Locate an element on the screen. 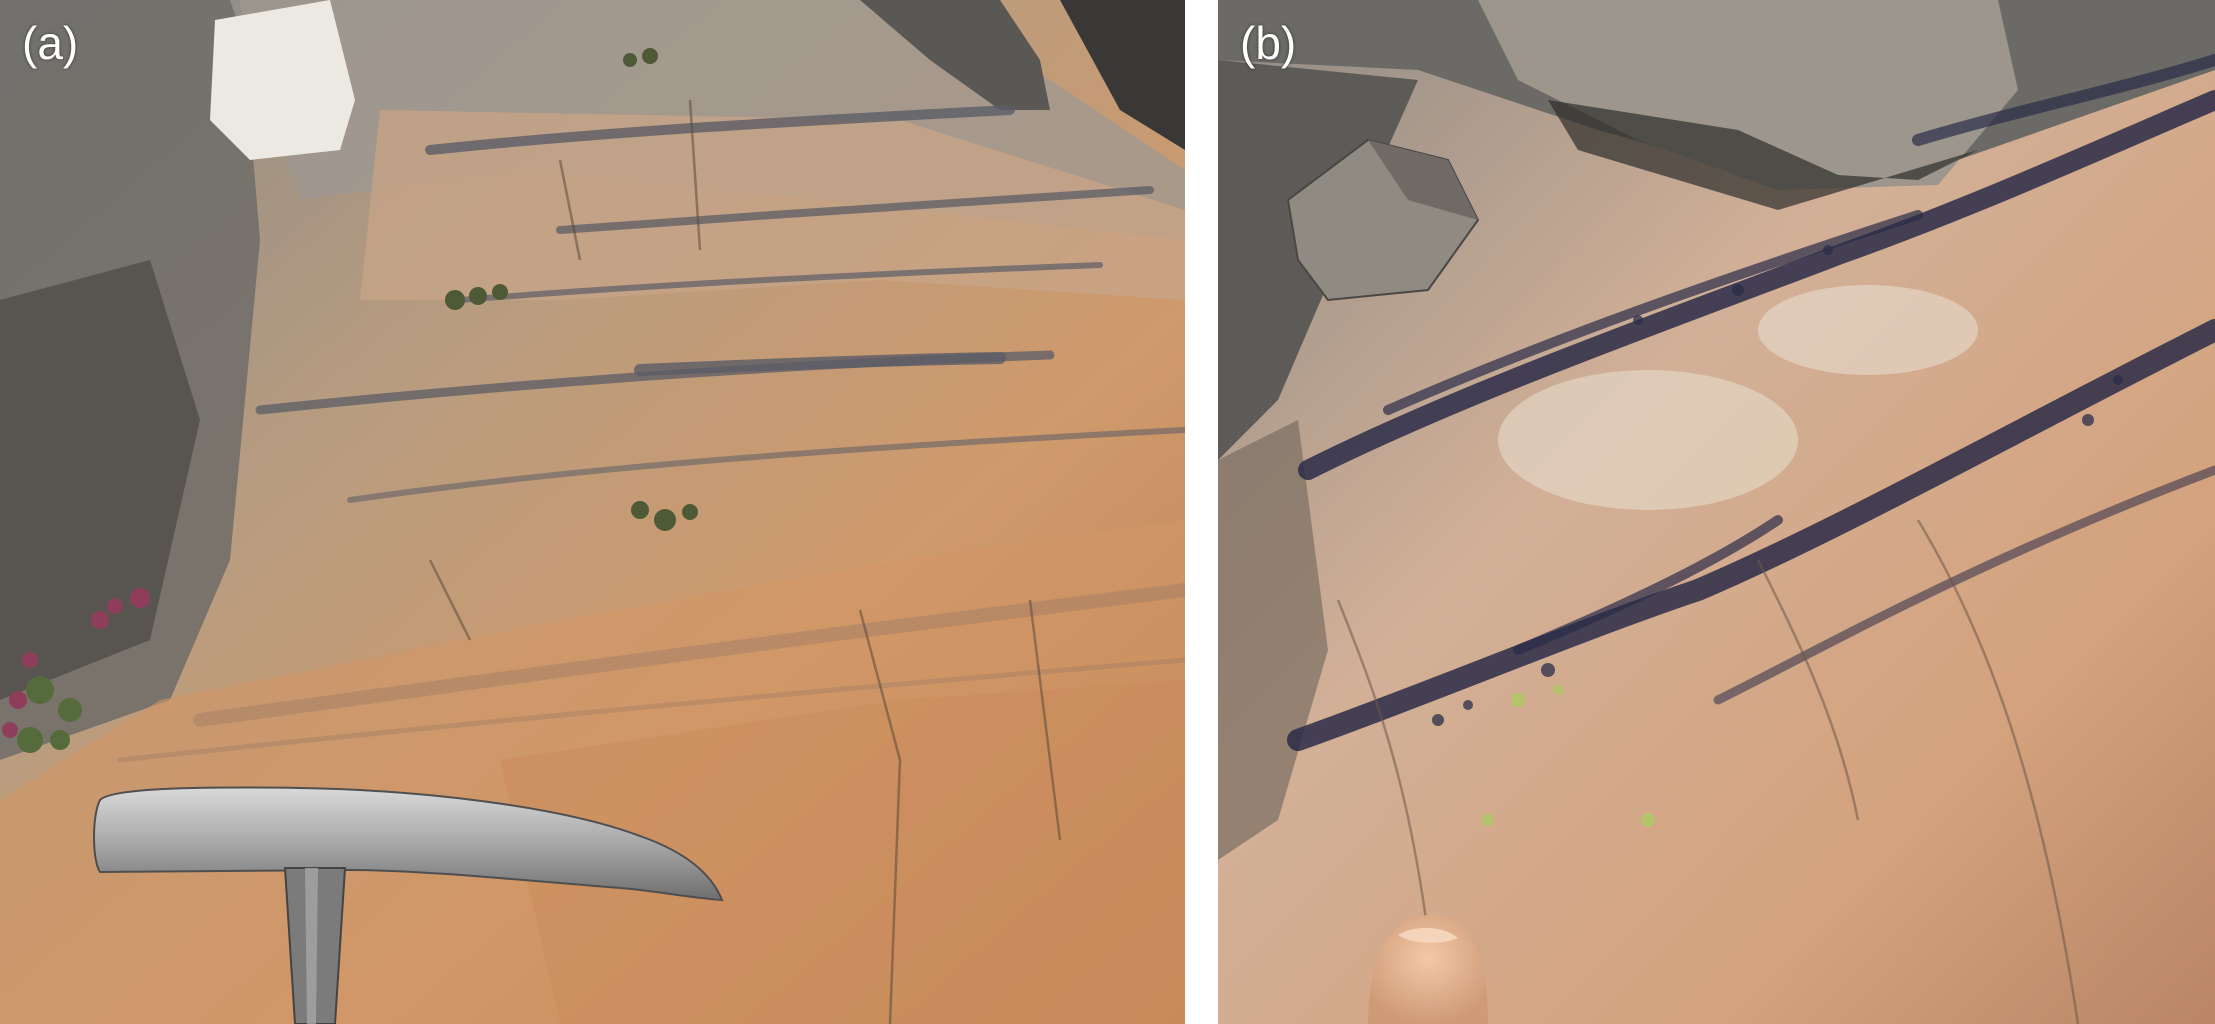 This screenshot has width=2215, height=1024. finger is located at coordinates (1428, 969).